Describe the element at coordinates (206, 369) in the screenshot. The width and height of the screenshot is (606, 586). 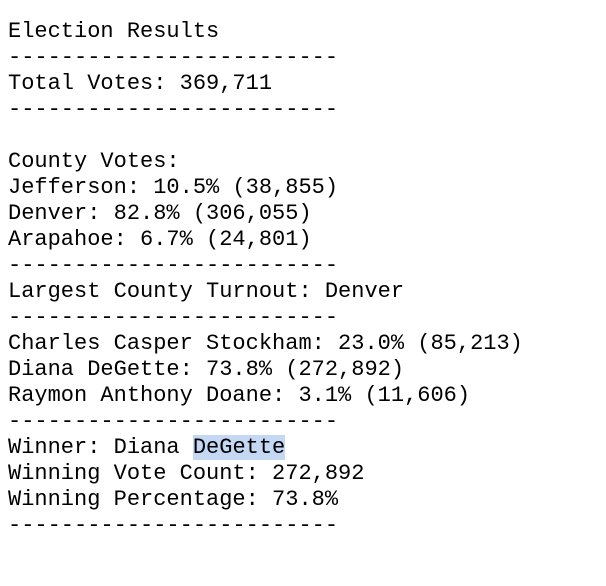
I see `candidate-line: Diana DeGette: 73.8% (272,892)` at that location.